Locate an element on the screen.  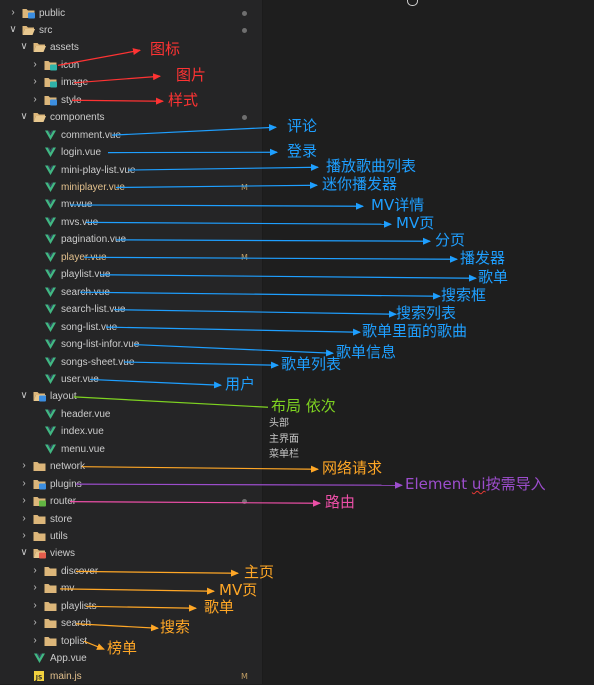
annotation-label: 图标 is located at coordinates (165, 49).